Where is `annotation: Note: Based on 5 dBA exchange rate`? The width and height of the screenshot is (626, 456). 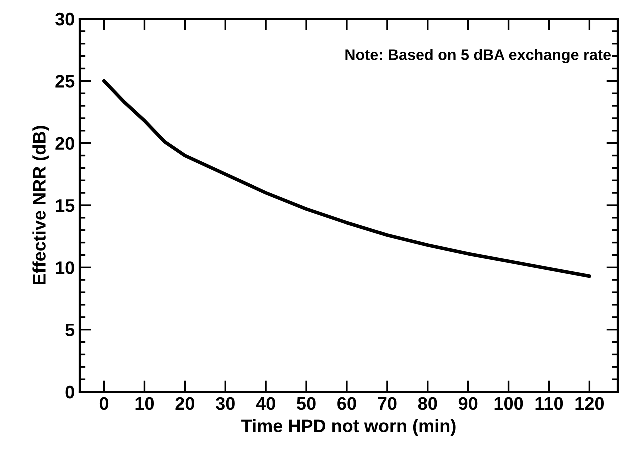 annotation: Note: Based on 5 dBA exchange rate is located at coordinates (479, 56).